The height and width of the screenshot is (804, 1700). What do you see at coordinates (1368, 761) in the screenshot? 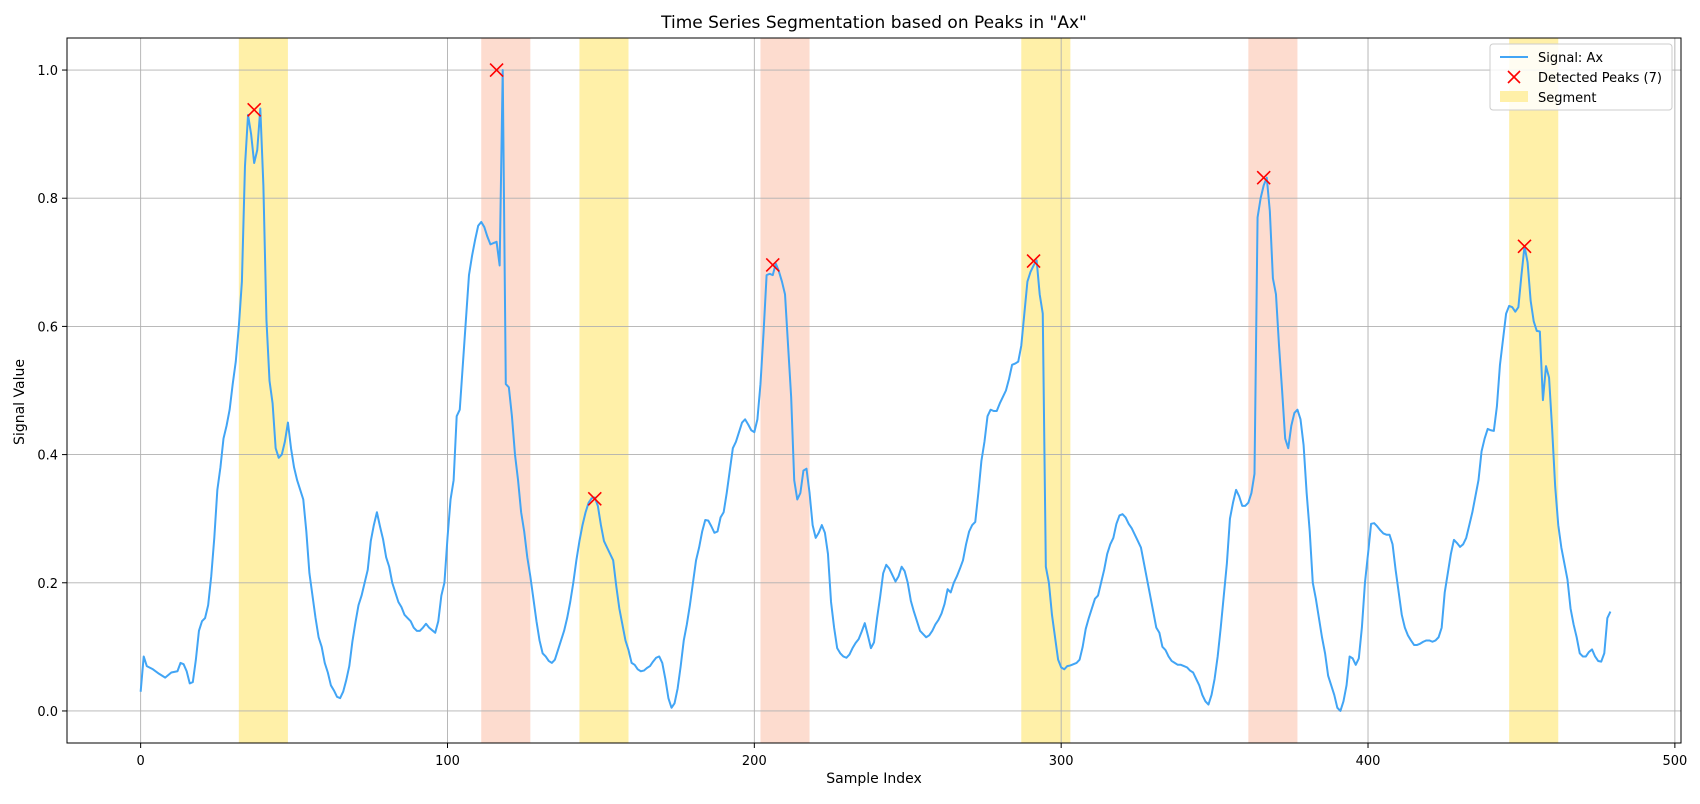
I see `x-tick-label: 400` at bounding box center [1368, 761].